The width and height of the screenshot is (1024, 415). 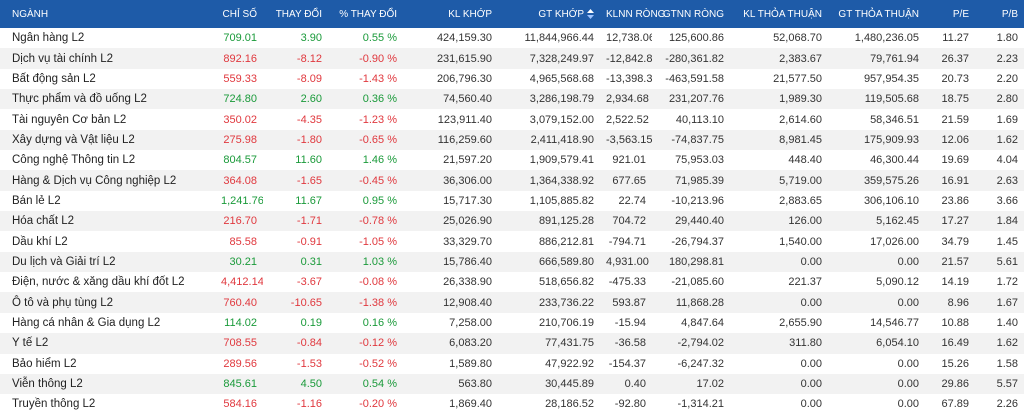 I want to click on sector-name: Bất động sản L2, so click(x=54, y=78).